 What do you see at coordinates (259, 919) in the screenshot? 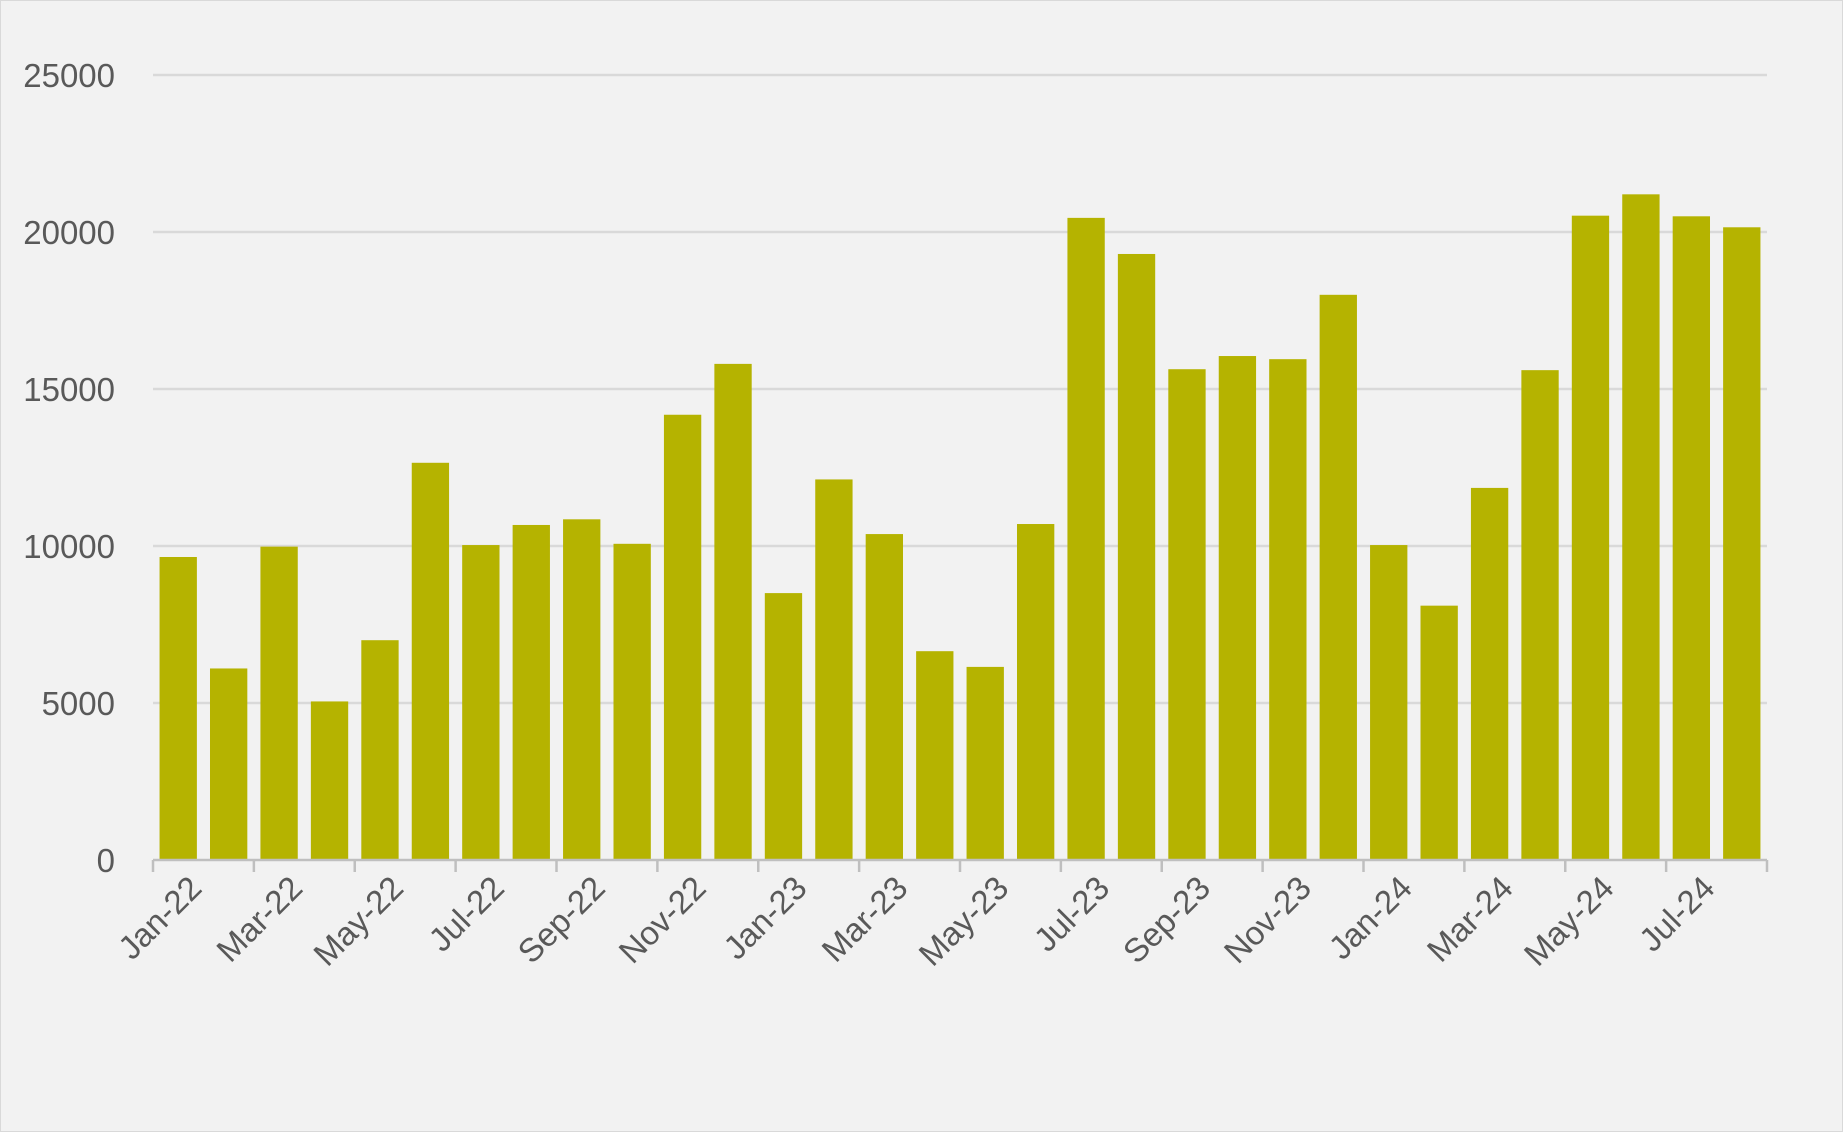
I see `x-tick-label: Mar-22` at bounding box center [259, 919].